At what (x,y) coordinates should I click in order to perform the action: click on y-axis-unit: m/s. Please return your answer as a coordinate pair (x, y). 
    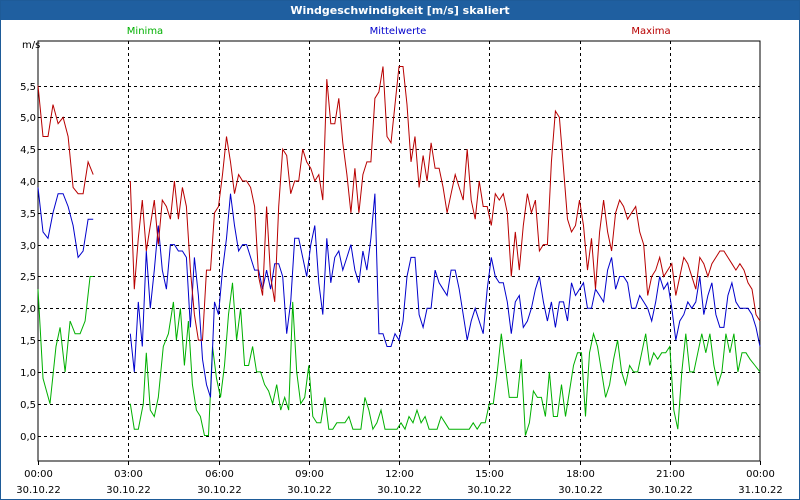
    Looking at the image, I should click on (31, 45).